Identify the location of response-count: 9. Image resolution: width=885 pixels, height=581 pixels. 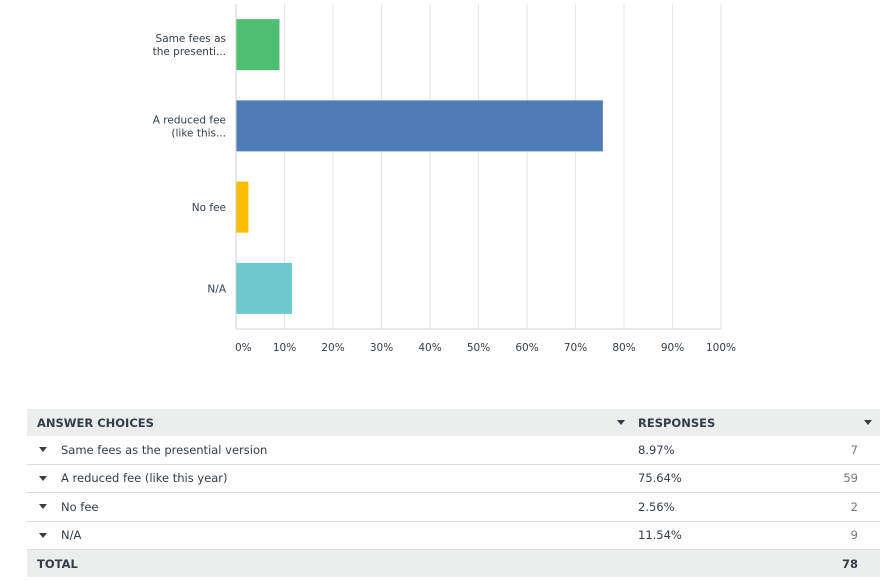
(854, 535).